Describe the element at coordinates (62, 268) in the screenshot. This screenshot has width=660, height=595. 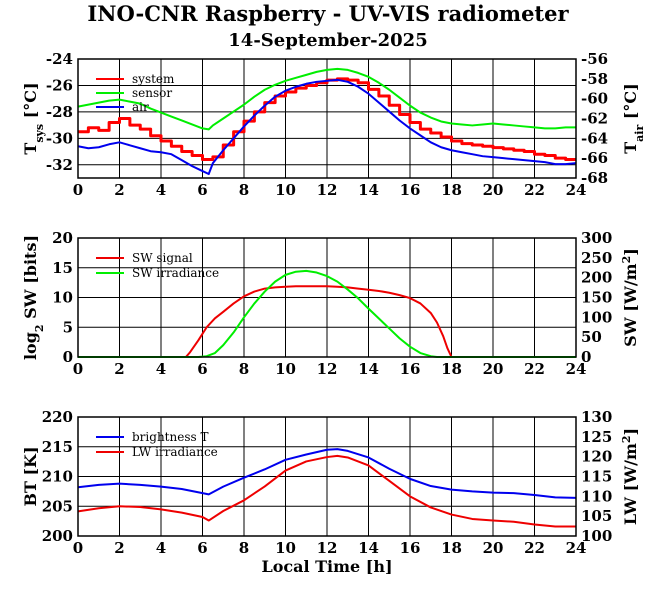
I see `y-left-tick-label: 15` at that location.